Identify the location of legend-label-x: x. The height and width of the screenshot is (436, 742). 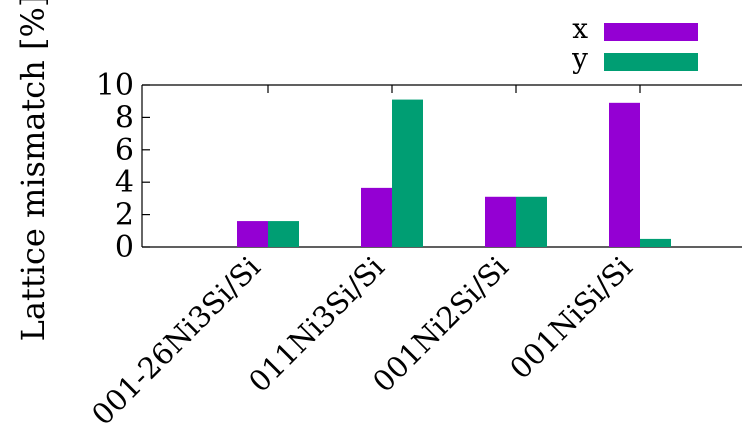
(580, 28).